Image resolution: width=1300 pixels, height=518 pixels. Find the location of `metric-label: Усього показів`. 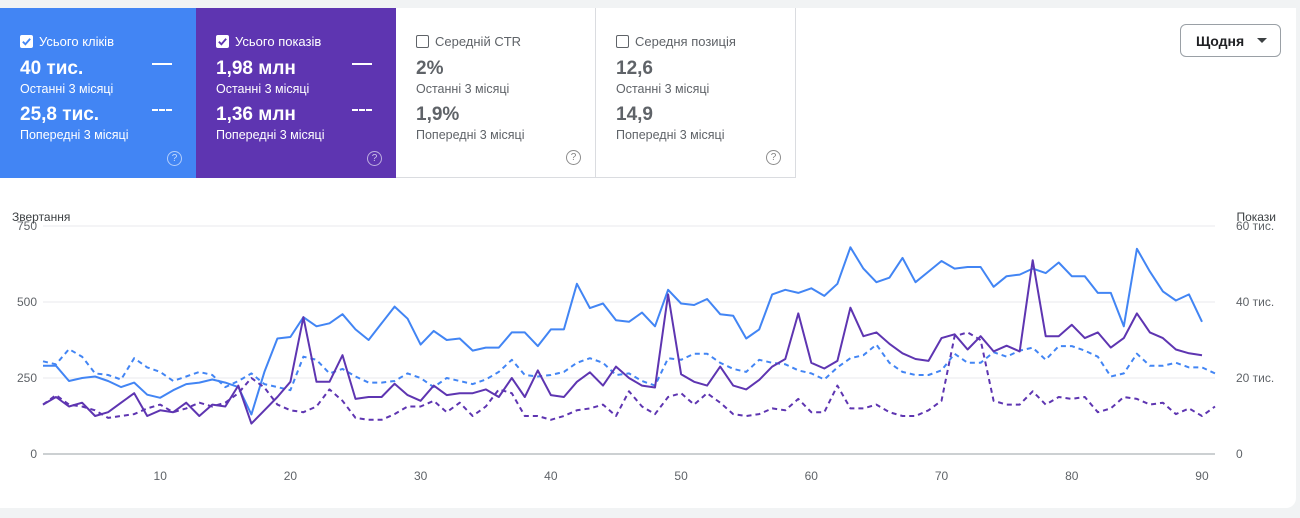

metric-label: Усього показів is located at coordinates (278, 41).